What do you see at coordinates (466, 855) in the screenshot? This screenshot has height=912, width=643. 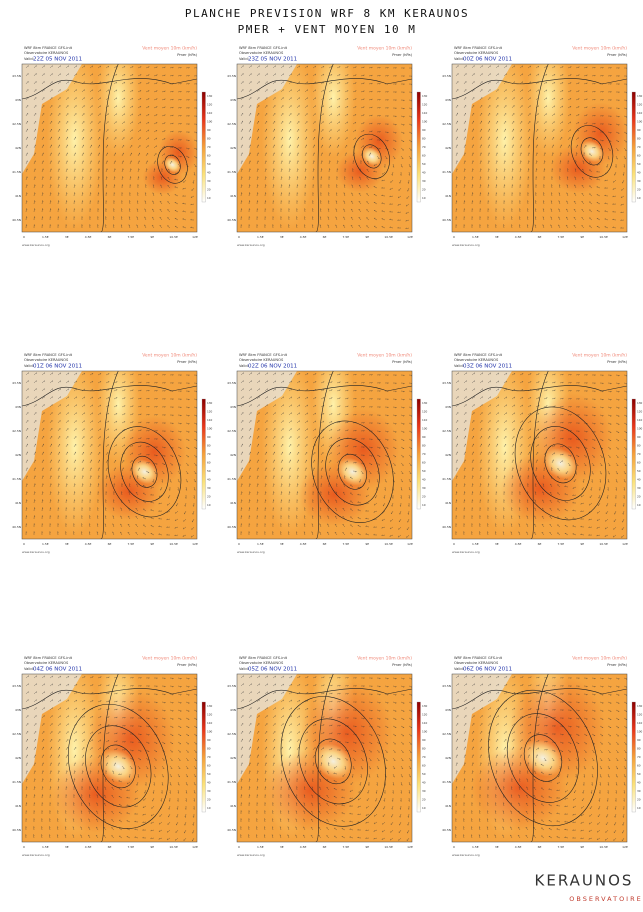 I see `site-label: www.keraunos.org` at bounding box center [466, 855].